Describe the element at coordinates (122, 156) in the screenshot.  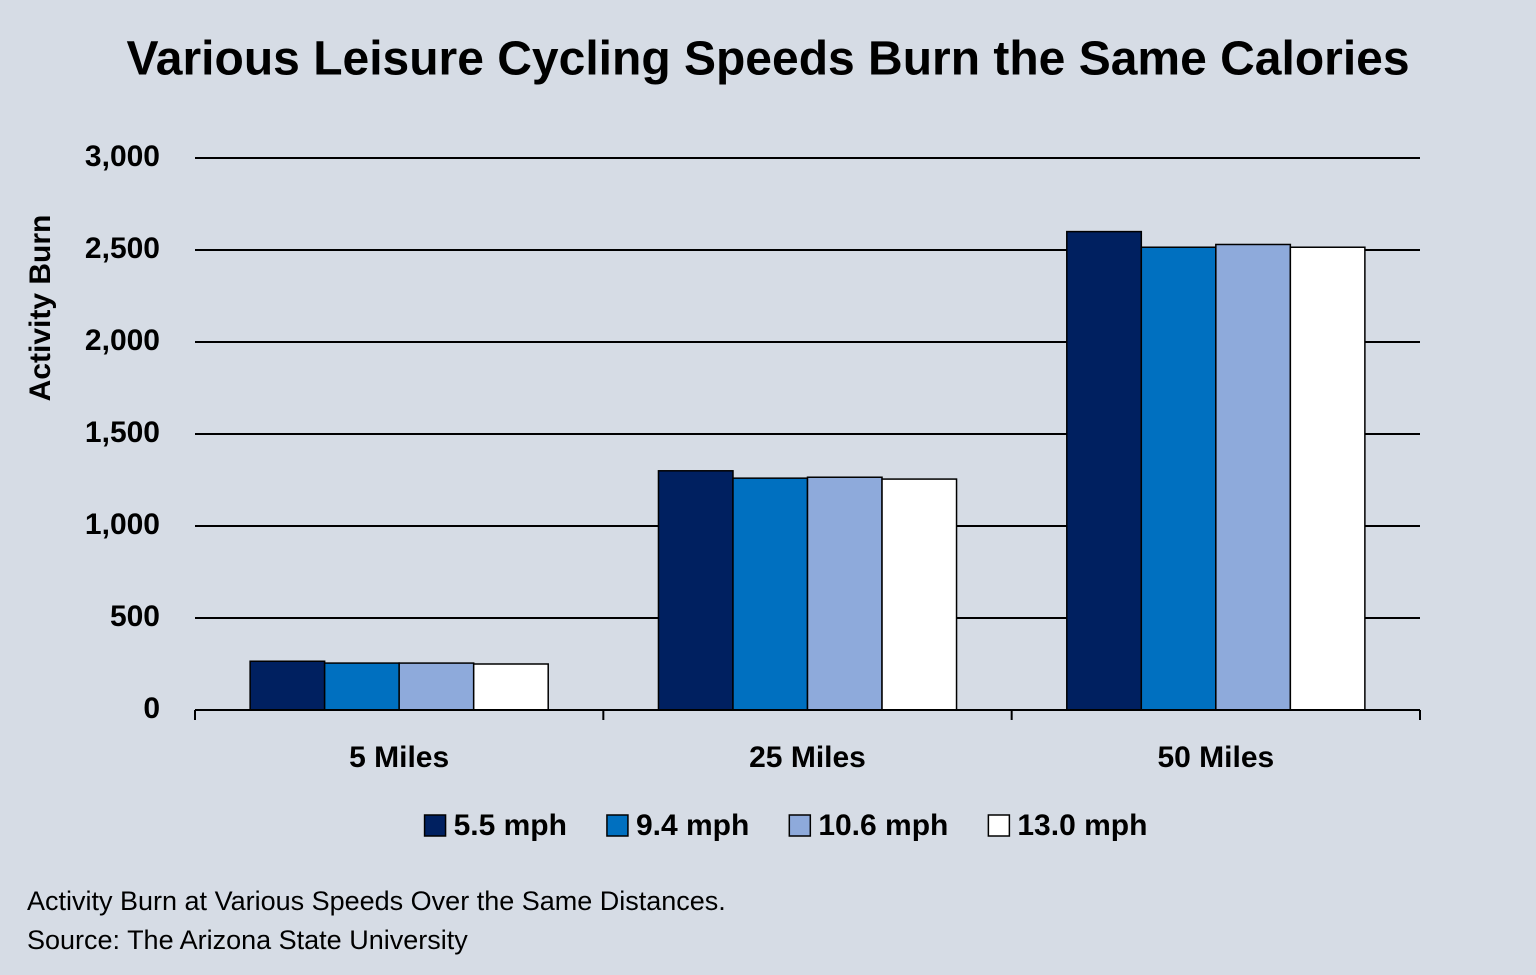
I see `y-tick-label: 3,000` at that location.